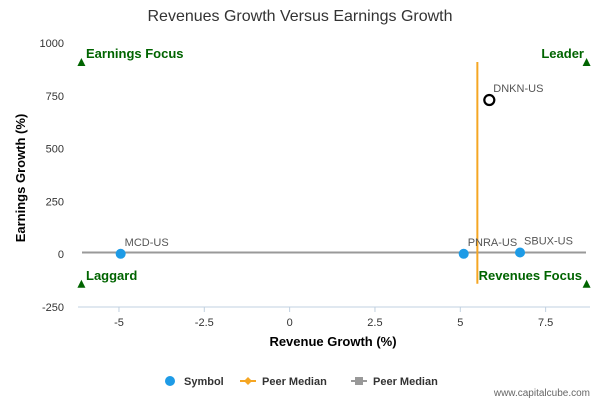  I want to click on legend: Symbol Peer Median Peer Median, so click(301, 382).